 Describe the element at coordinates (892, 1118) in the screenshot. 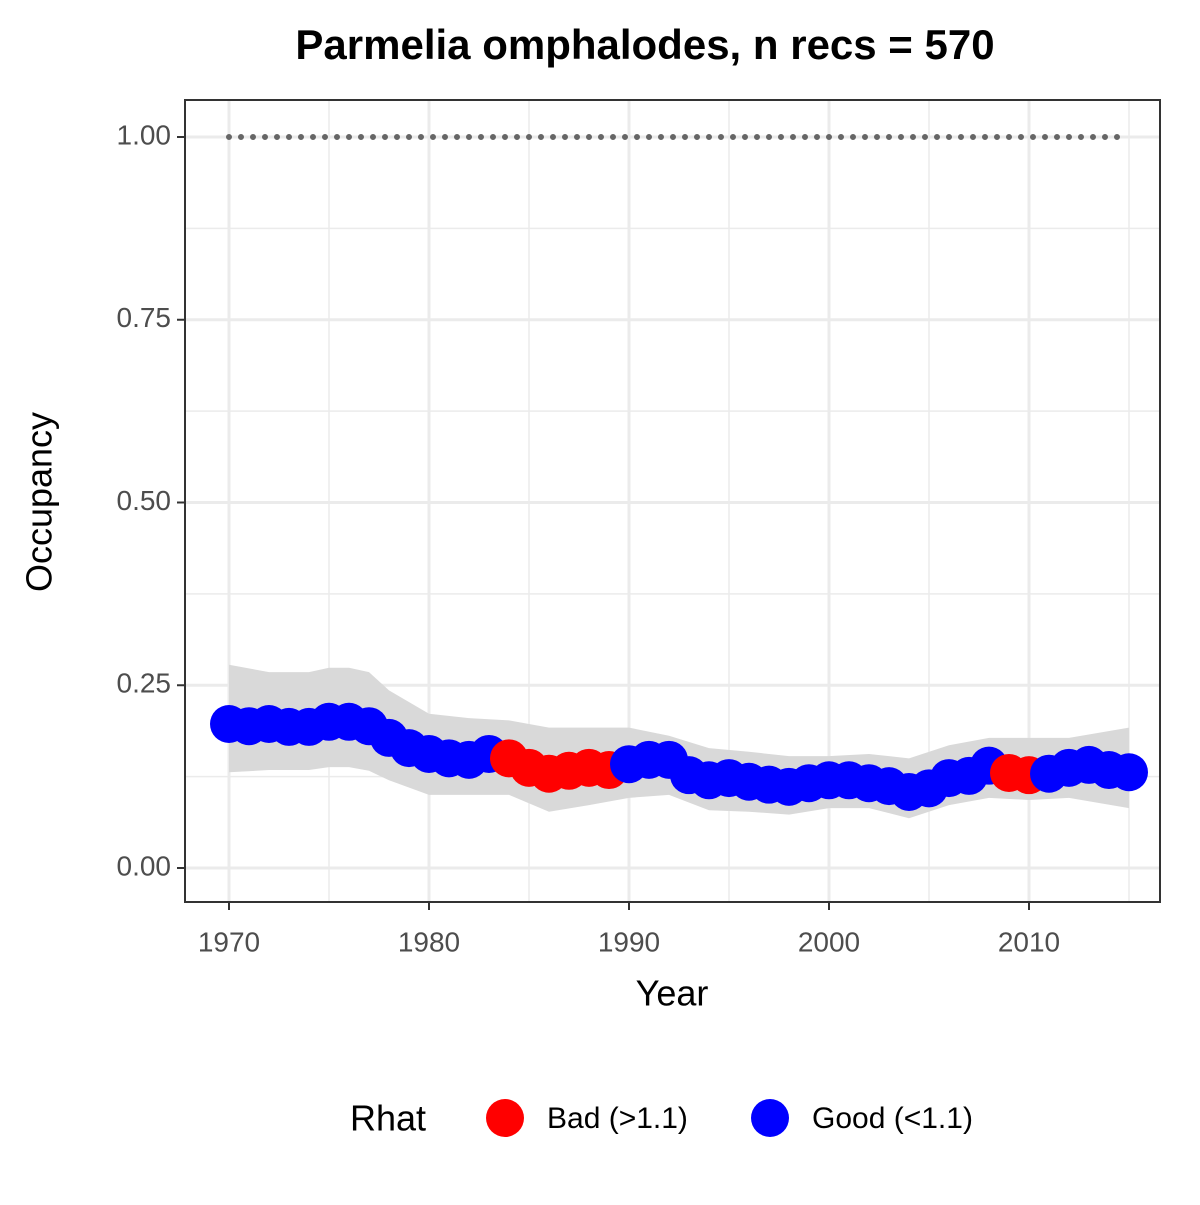

I see `legend-label: Good (<1.1)` at that location.